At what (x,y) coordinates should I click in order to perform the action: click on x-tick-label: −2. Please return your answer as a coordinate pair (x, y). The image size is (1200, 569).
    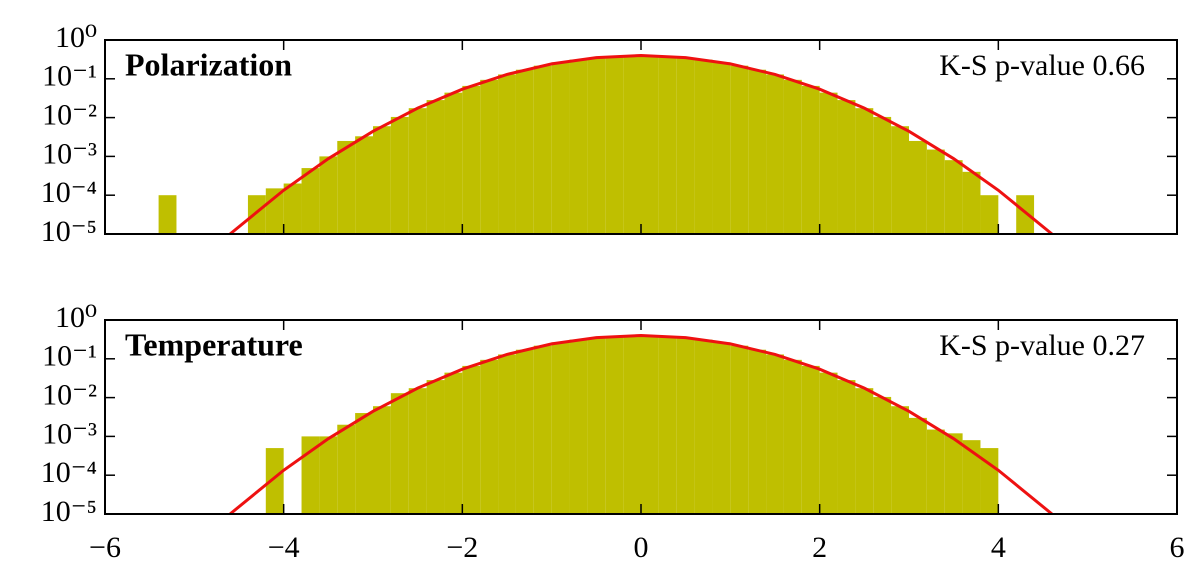
    Looking at the image, I should click on (462, 547).